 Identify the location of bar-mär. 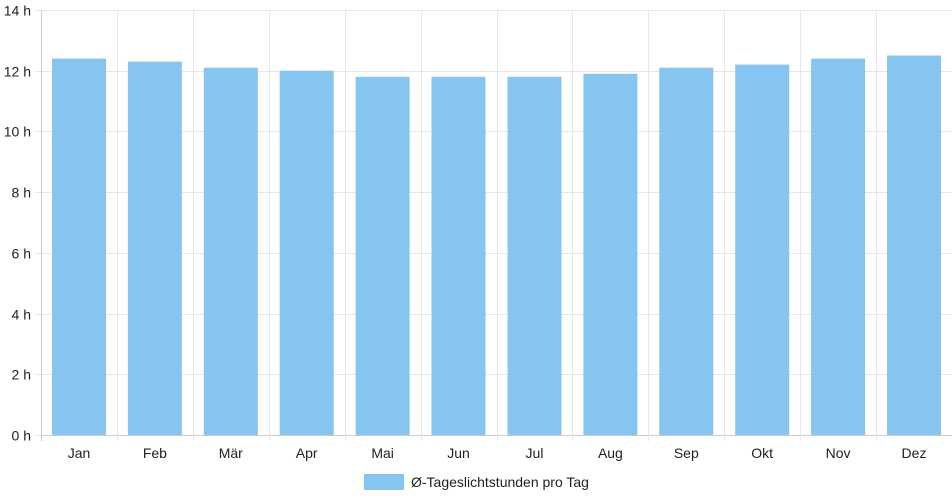
(230, 251).